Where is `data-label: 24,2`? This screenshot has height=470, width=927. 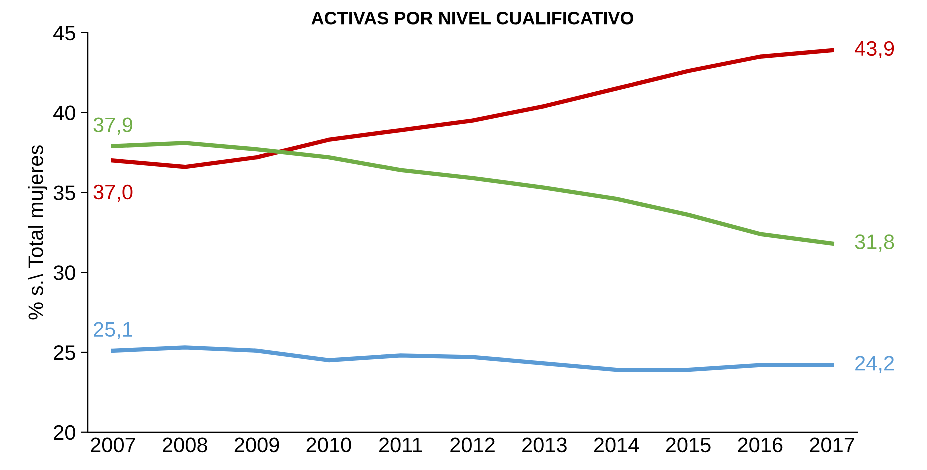
data-label: 24,2 is located at coordinates (875, 365).